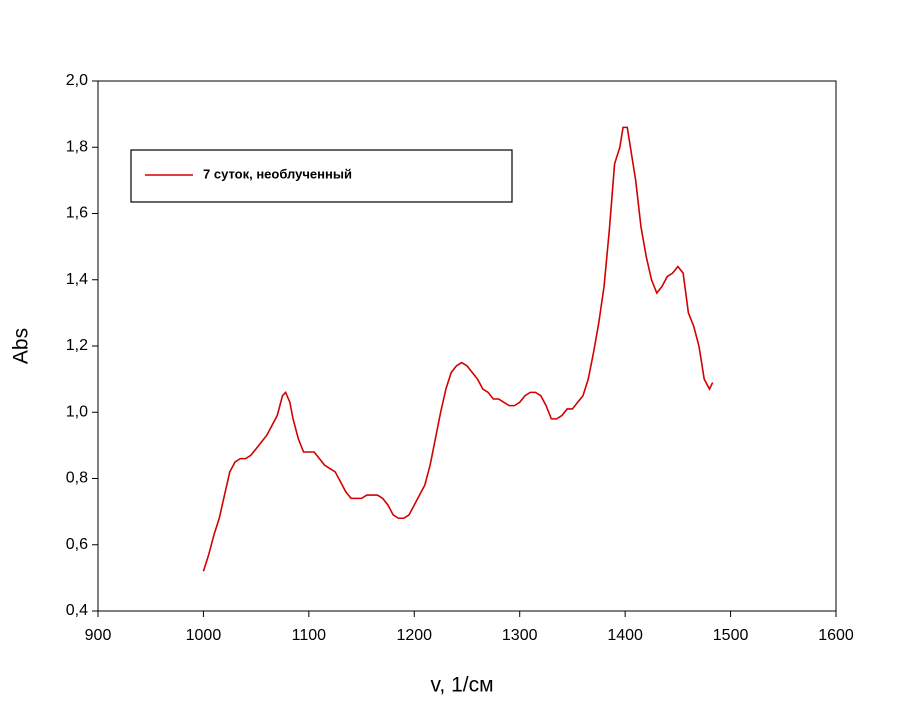 This screenshot has width=908, height=705. I want to click on x-tick-label: 1400, so click(625, 635).